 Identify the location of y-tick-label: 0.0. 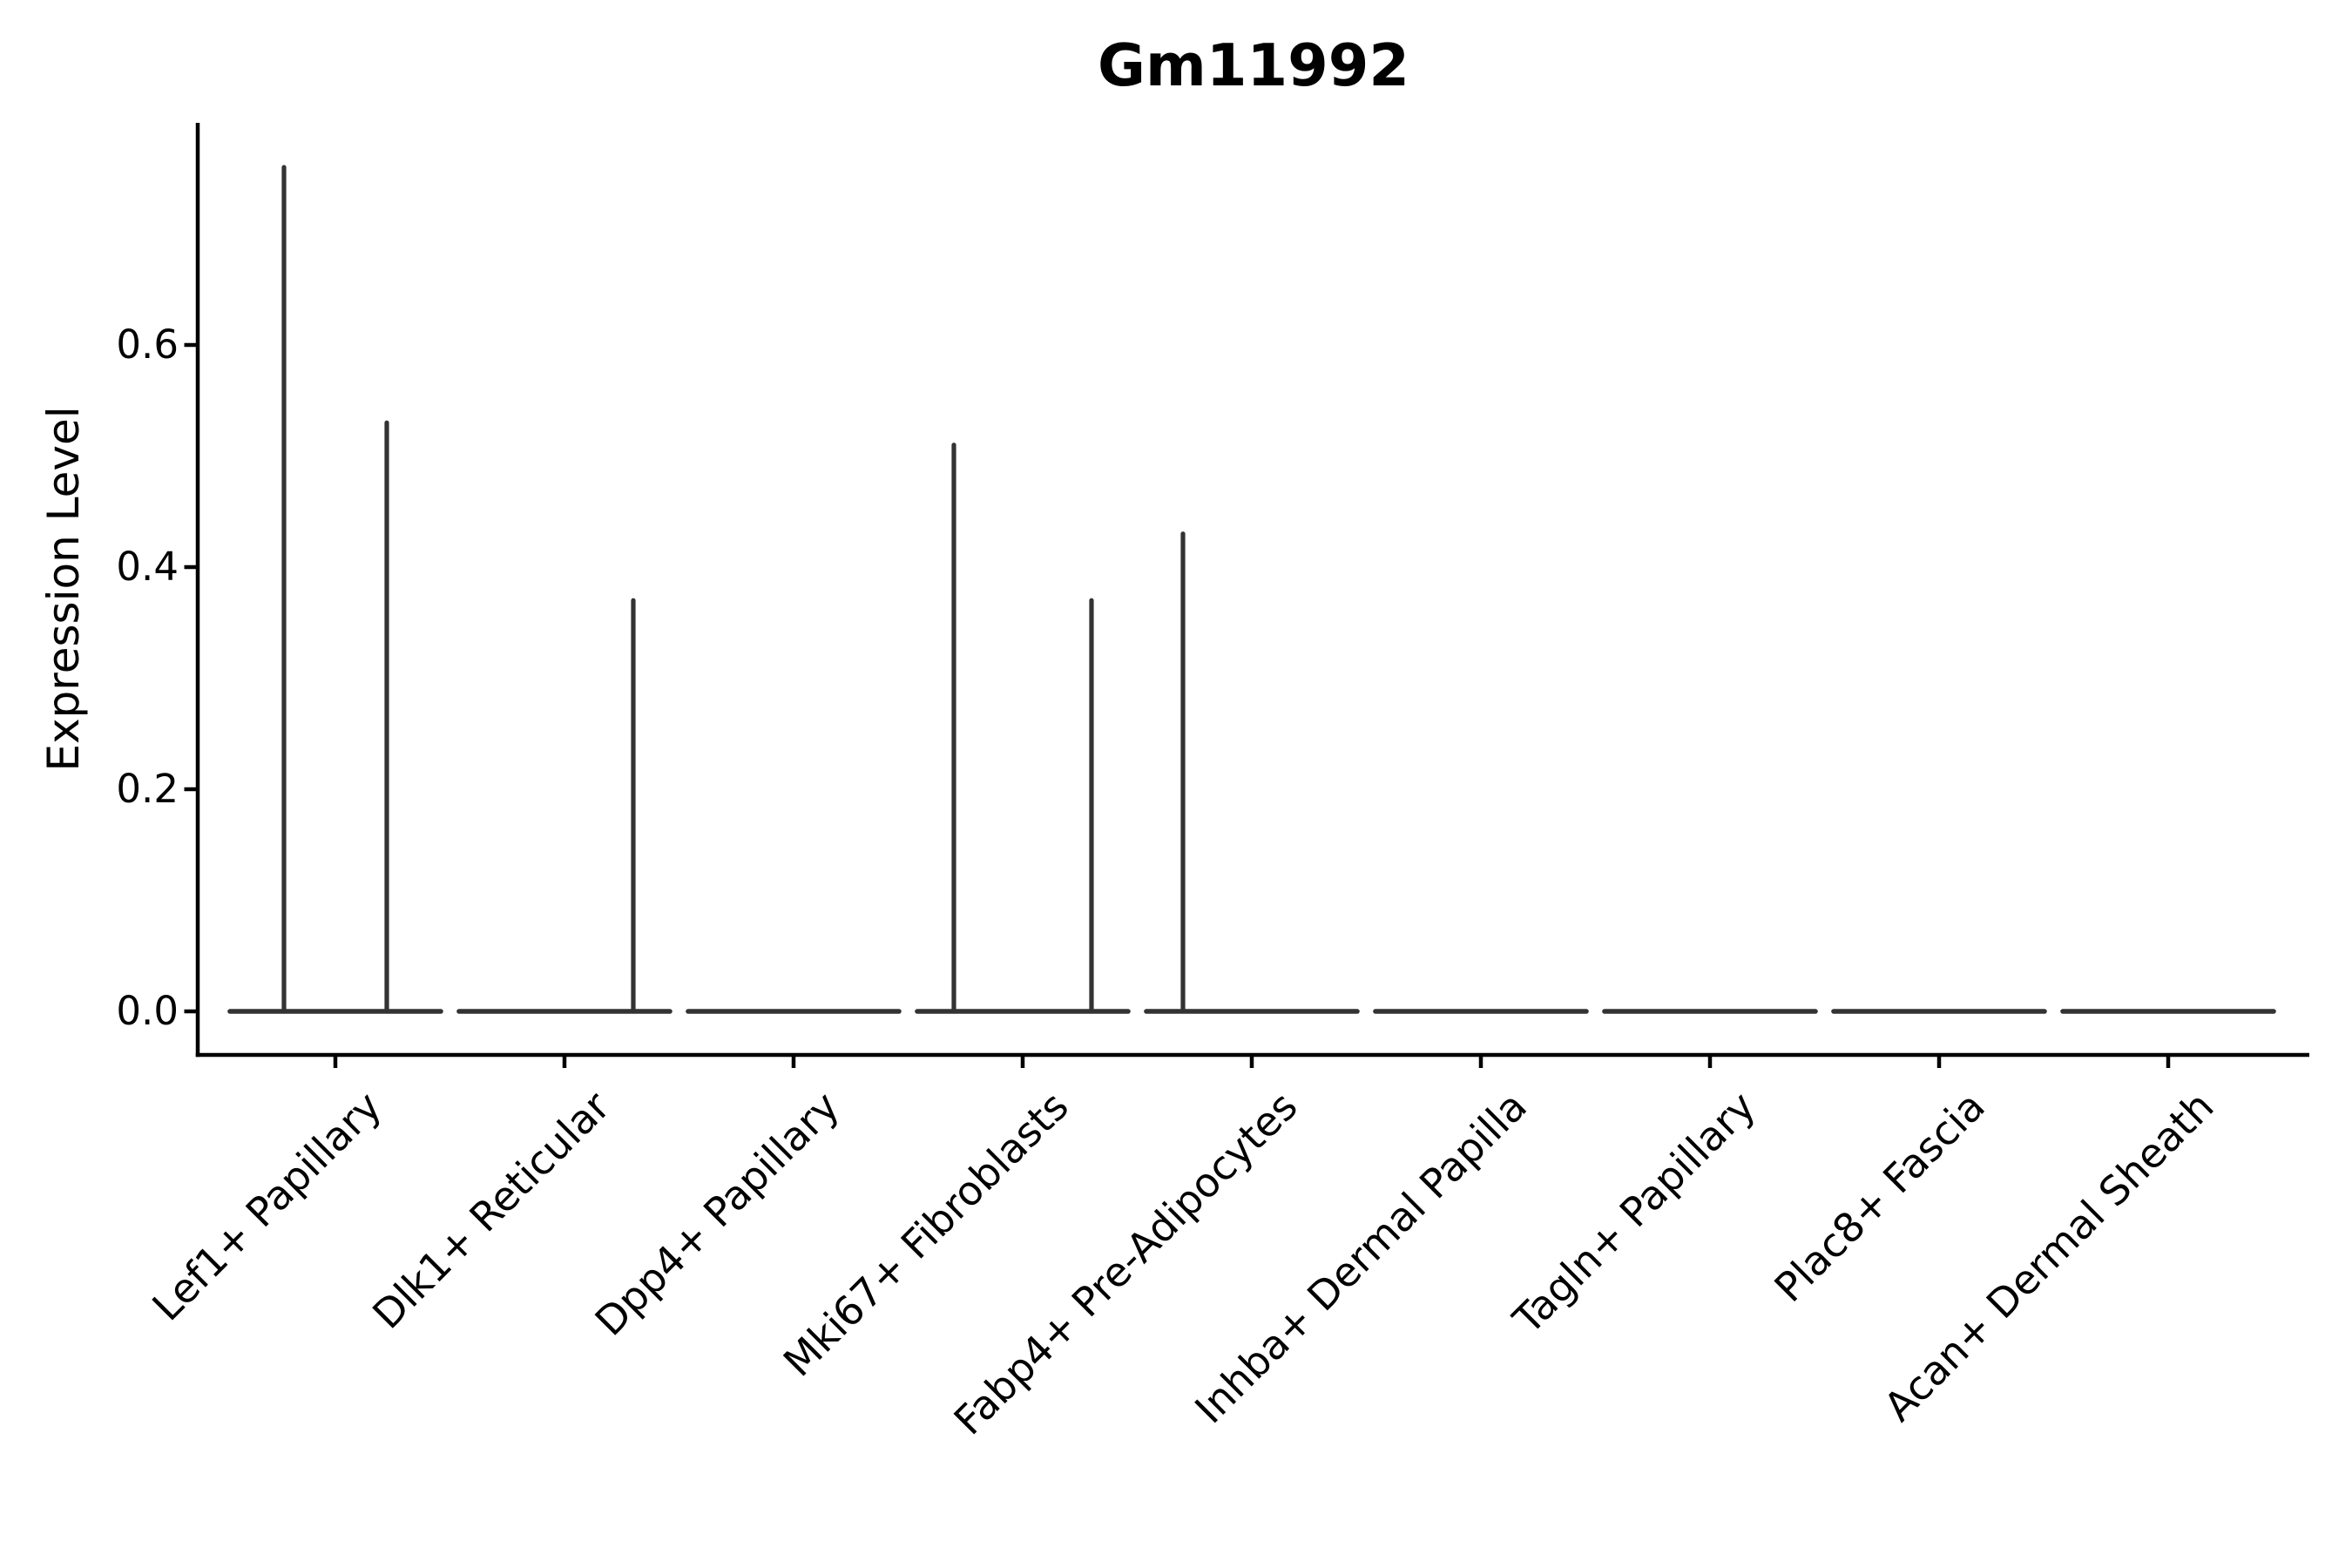
(147, 1011).